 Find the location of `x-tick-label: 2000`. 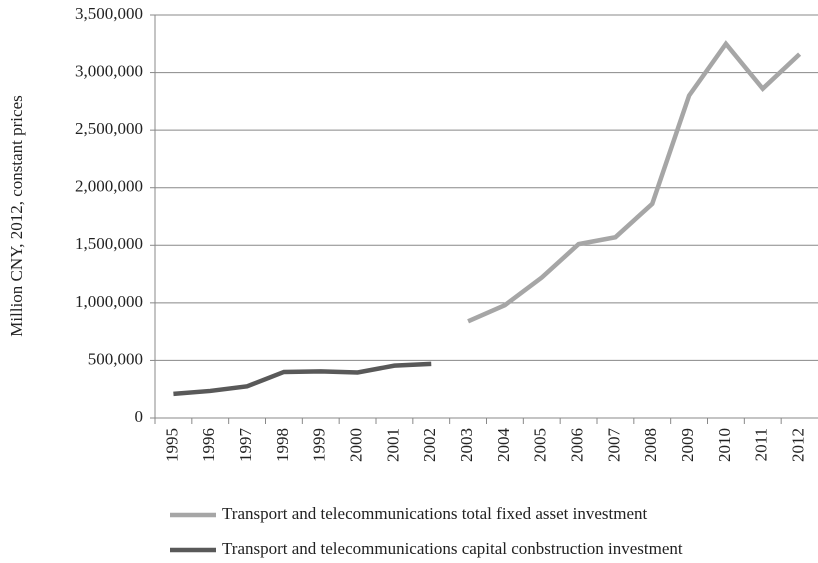

x-tick-label: 2000 is located at coordinates (355, 445).